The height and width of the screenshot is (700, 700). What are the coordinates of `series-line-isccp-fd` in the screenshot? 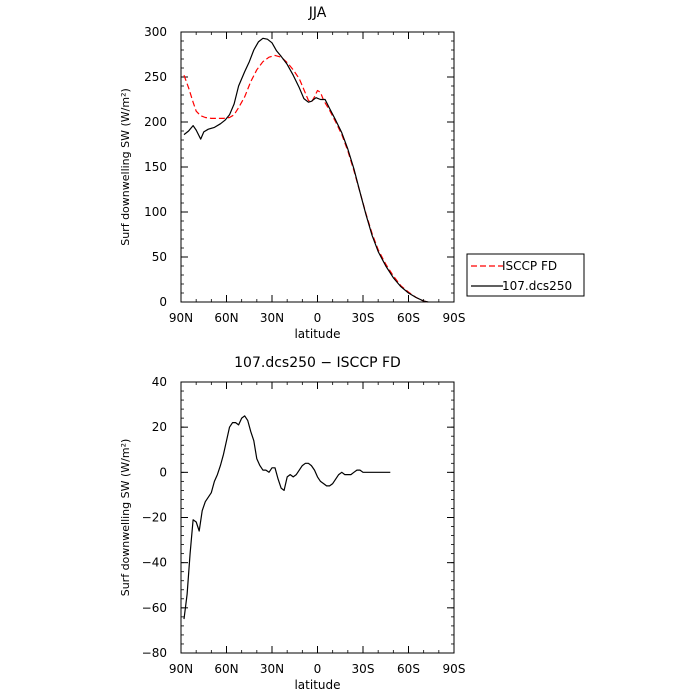 It's located at (306, 178).